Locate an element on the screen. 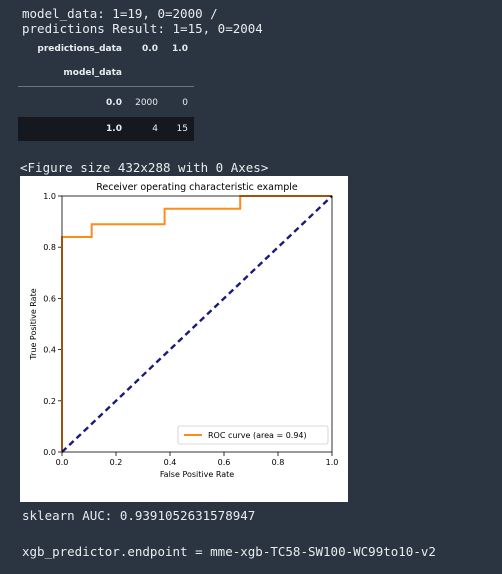  y-tick-label: 0.6 is located at coordinates (49, 298).